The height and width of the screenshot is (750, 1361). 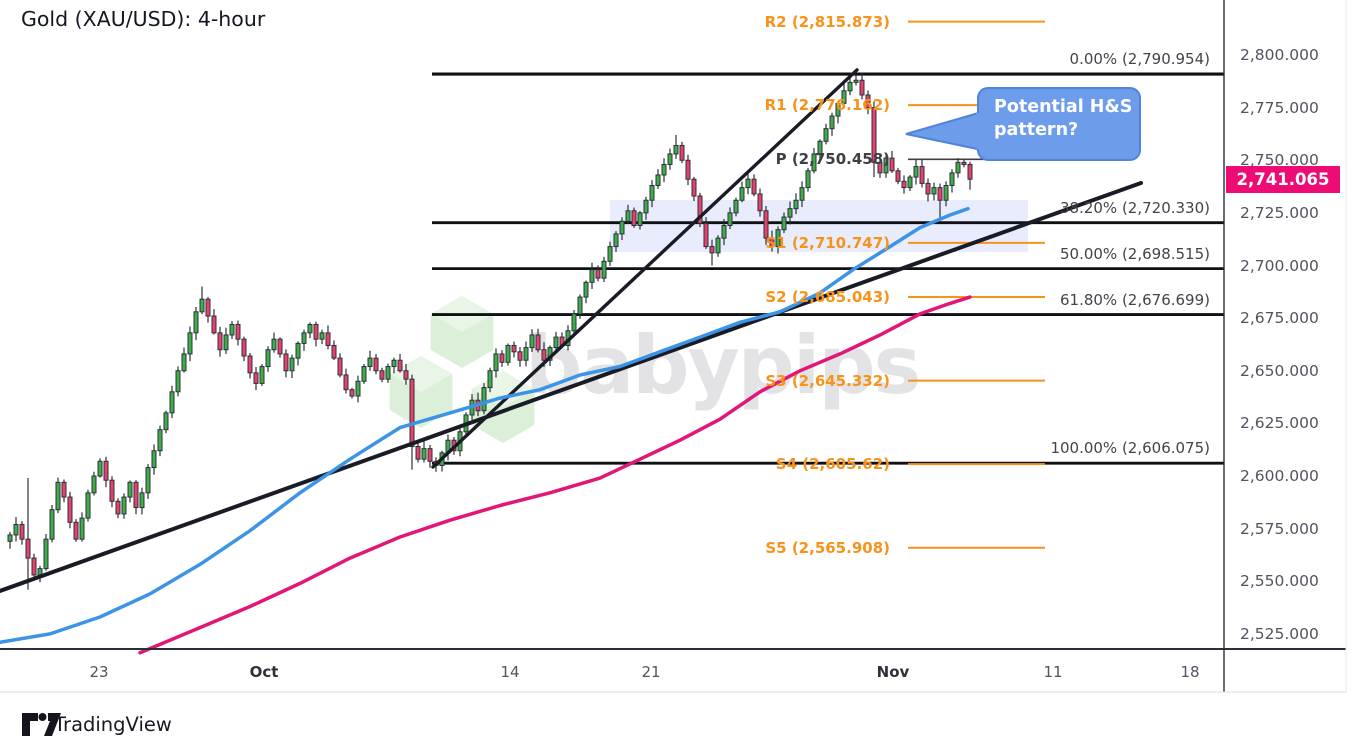 I want to click on price-axis-tick-2775: 2,775.000, so click(x=1279, y=107).